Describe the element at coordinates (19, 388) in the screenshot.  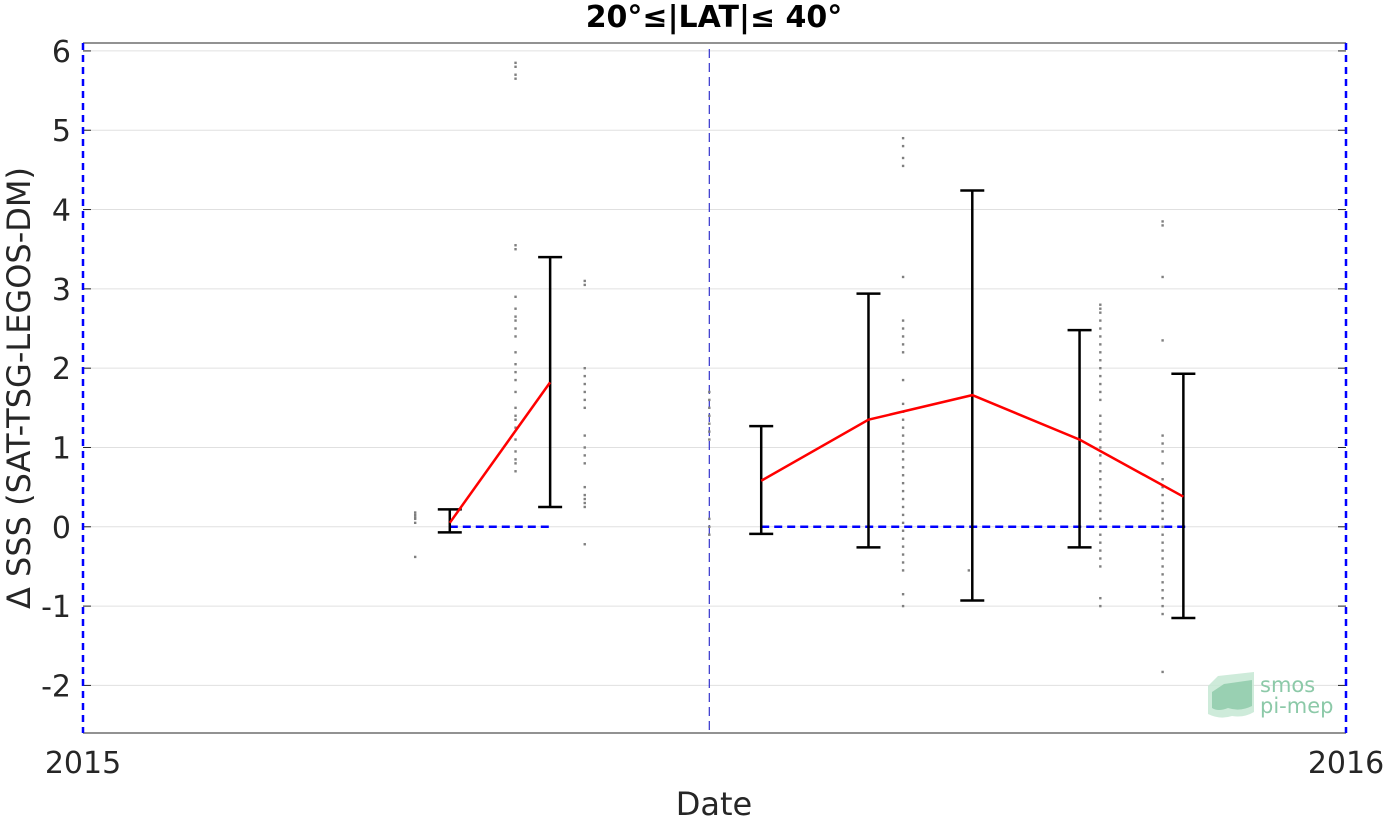
I see `y-axis-title: Δ SSS (SAT-TSG-LEGOS-DM)` at that location.